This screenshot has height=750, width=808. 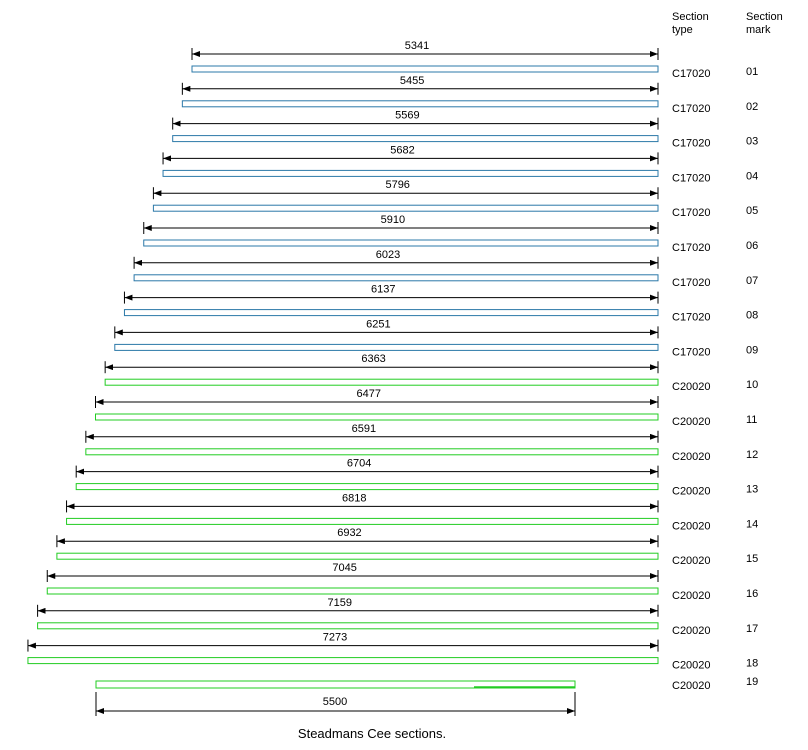 I want to click on length-label: 6591, so click(x=364, y=429).